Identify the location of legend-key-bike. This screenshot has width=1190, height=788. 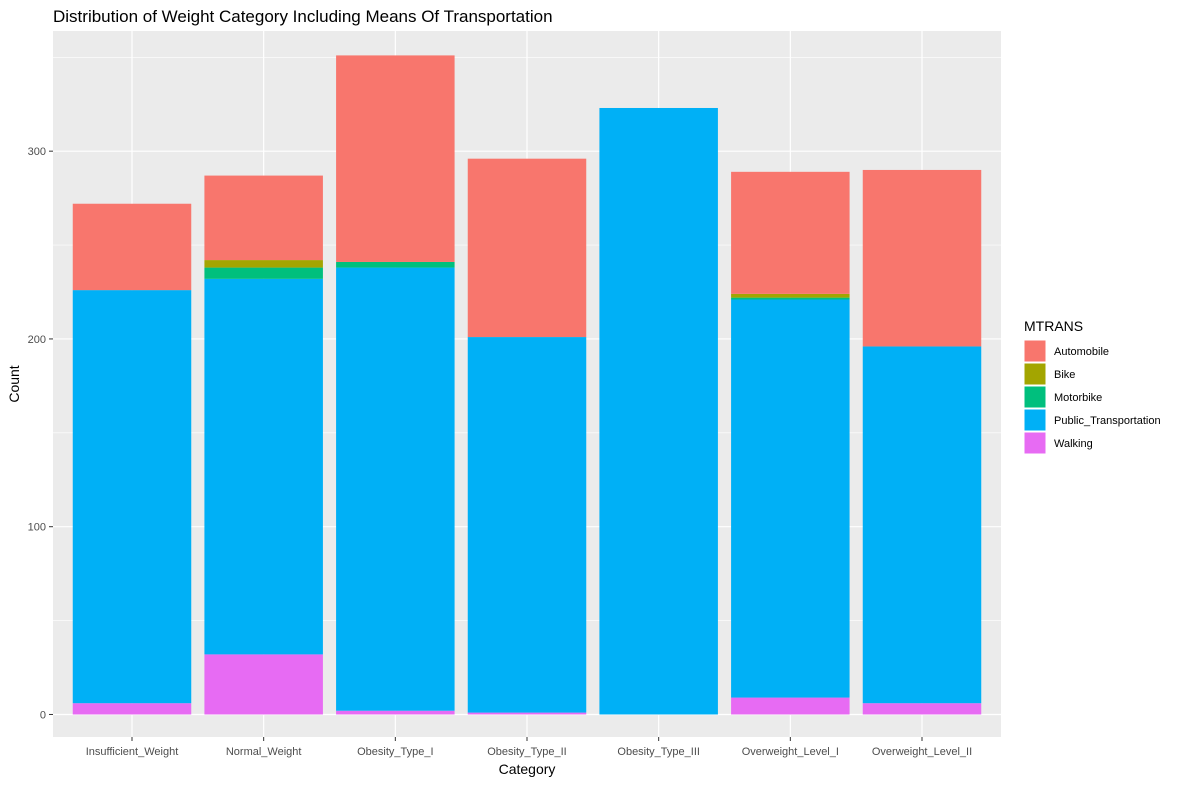
(1035, 374).